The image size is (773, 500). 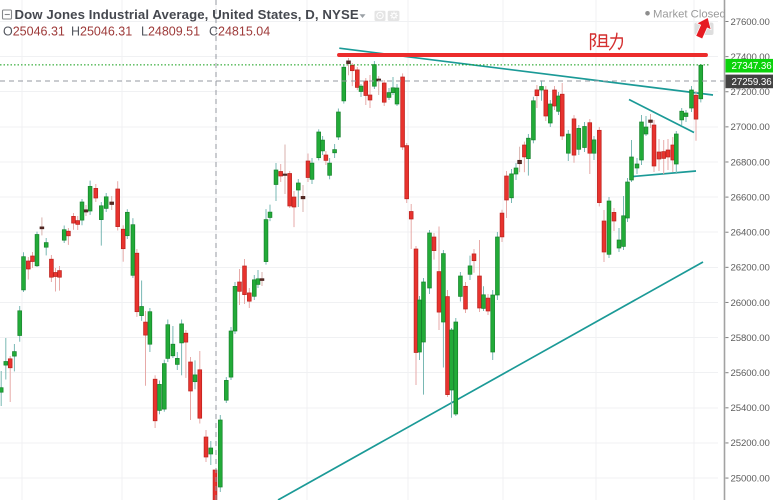 What do you see at coordinates (750, 92) in the screenshot?
I see `svg-text: 27200.00` at bounding box center [750, 92].